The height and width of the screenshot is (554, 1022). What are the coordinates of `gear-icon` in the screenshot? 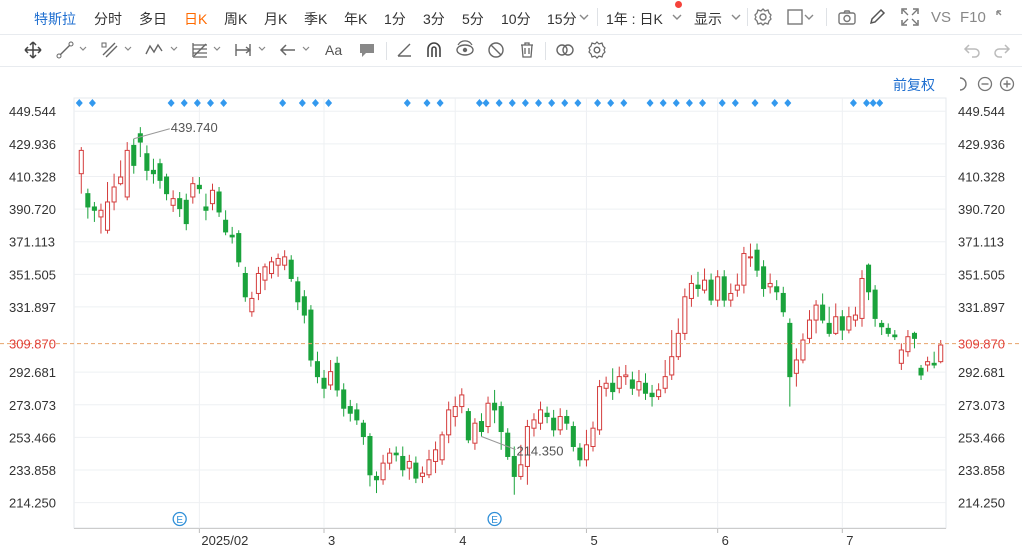 It's located at (763, 17).